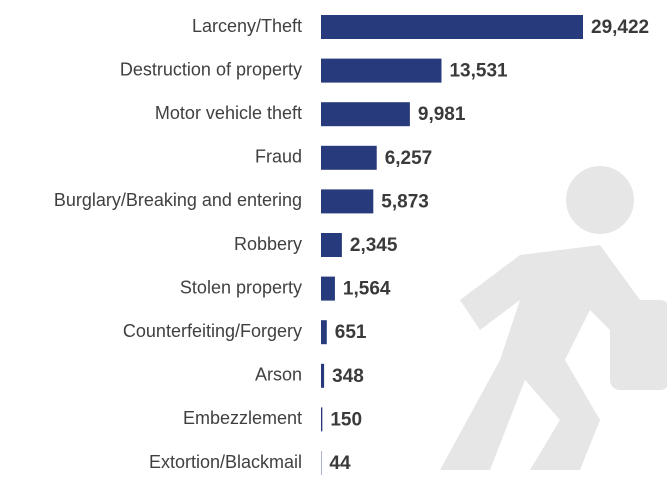 Image resolution: width=667 pixels, height=477 pixels. I want to click on category-label: Destruction of property, so click(211, 69).